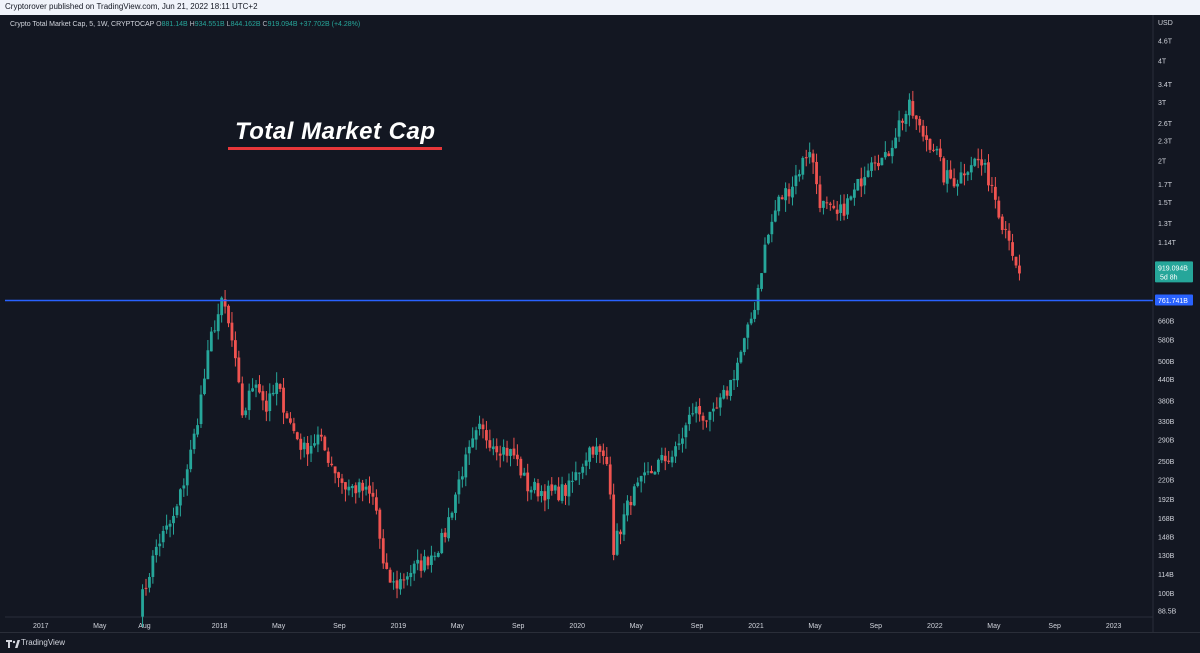 The height and width of the screenshot is (653, 1200). What do you see at coordinates (1114, 626) in the screenshot?
I see `x-tick-label: 2023` at bounding box center [1114, 626].